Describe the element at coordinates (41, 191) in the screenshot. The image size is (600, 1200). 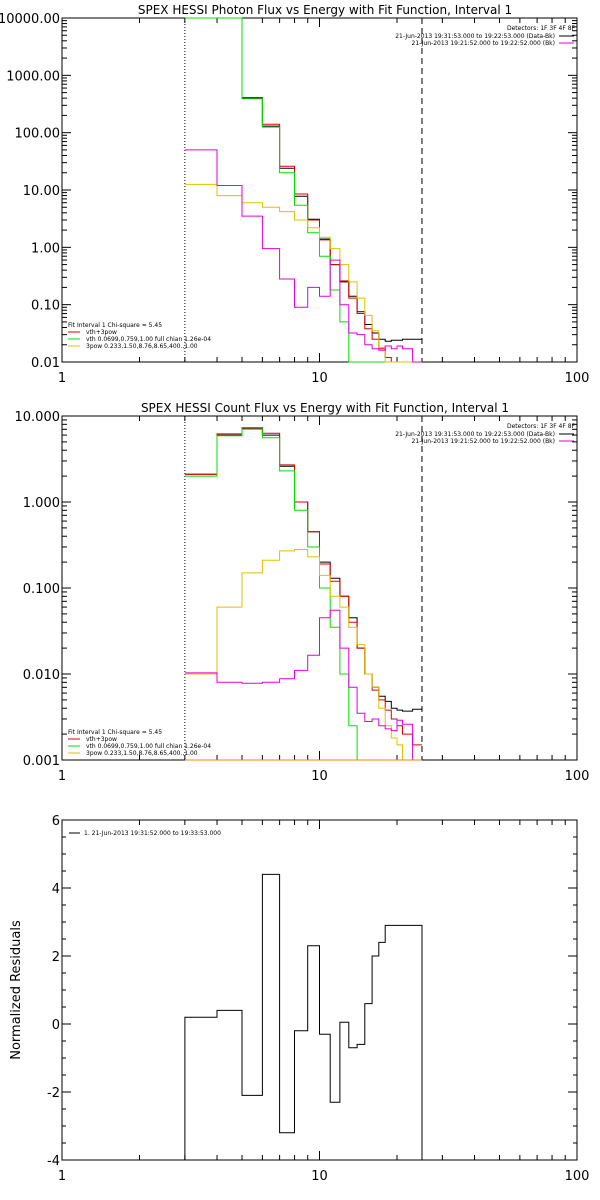
I see `y-tick-label: 10.00` at that location.